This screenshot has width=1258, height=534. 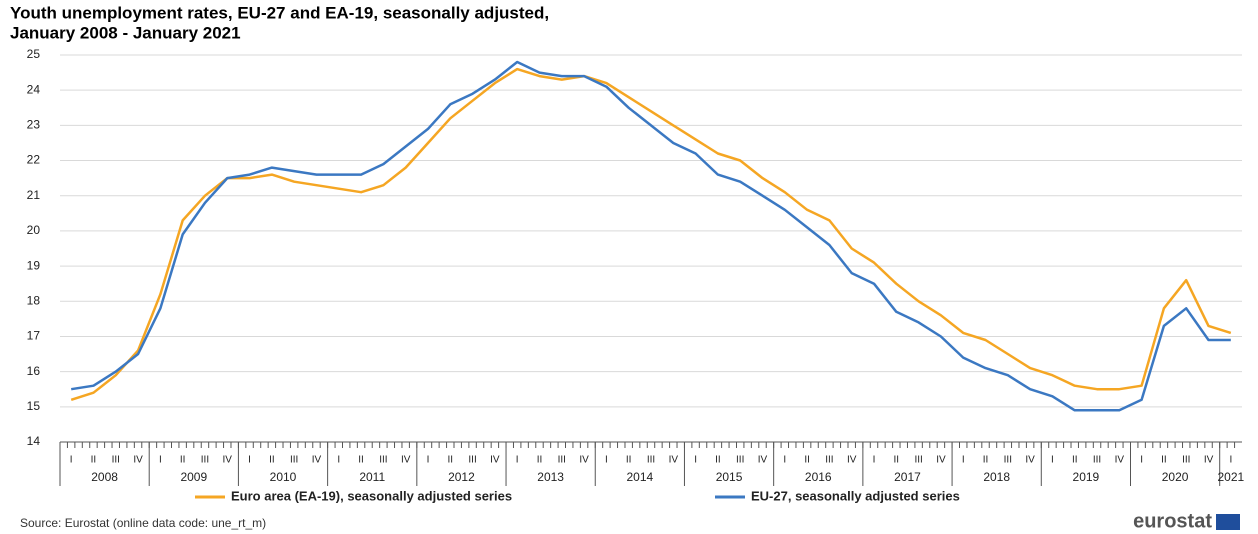 What do you see at coordinates (104, 477) in the screenshot?
I see `year-label: 2008` at bounding box center [104, 477].